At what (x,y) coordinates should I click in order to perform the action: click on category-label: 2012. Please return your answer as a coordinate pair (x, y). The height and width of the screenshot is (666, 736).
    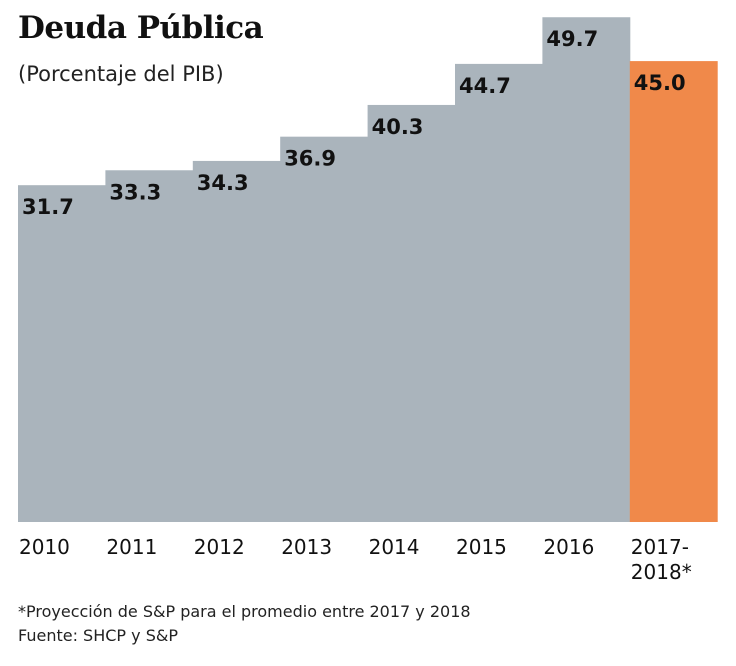
    Looking at the image, I should click on (219, 547).